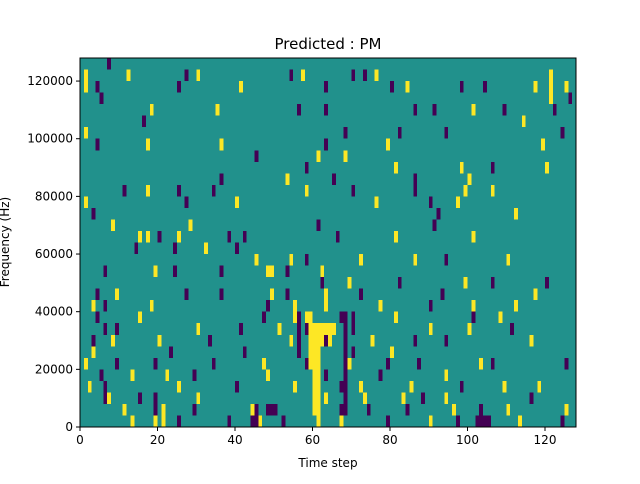  What do you see at coordinates (80, 440) in the screenshot?
I see `x-tick-label: 0` at bounding box center [80, 440].